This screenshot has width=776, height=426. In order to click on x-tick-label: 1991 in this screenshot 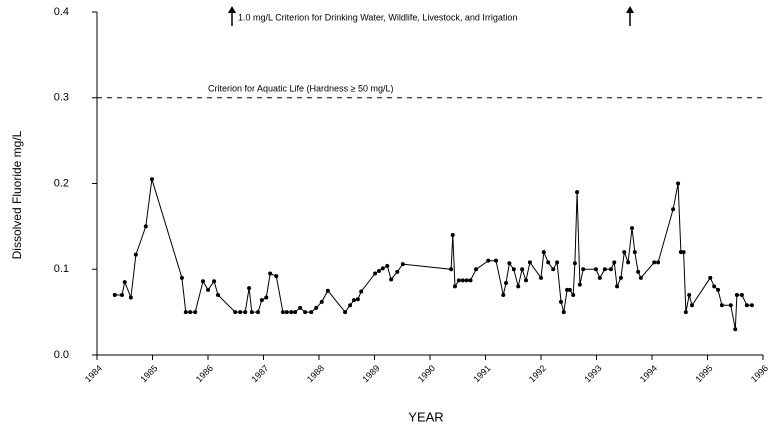, I will do `click(481, 373)`.